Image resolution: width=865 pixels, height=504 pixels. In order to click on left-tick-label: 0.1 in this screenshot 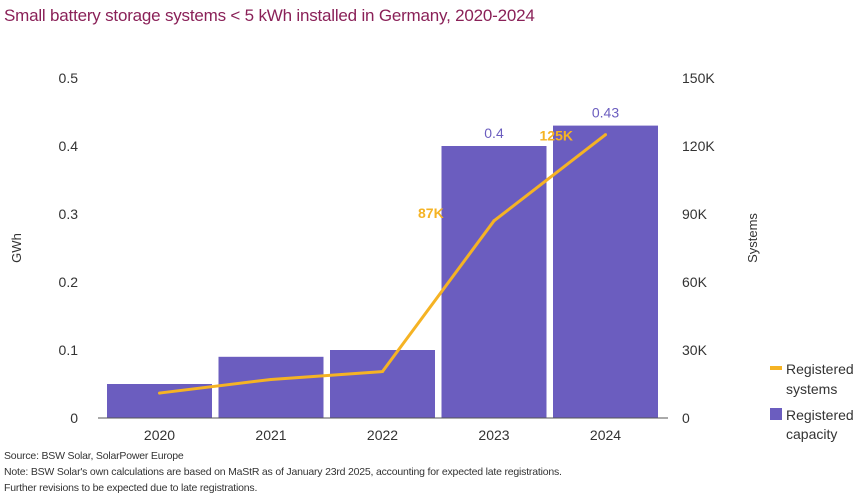, I will do `click(69, 350)`.